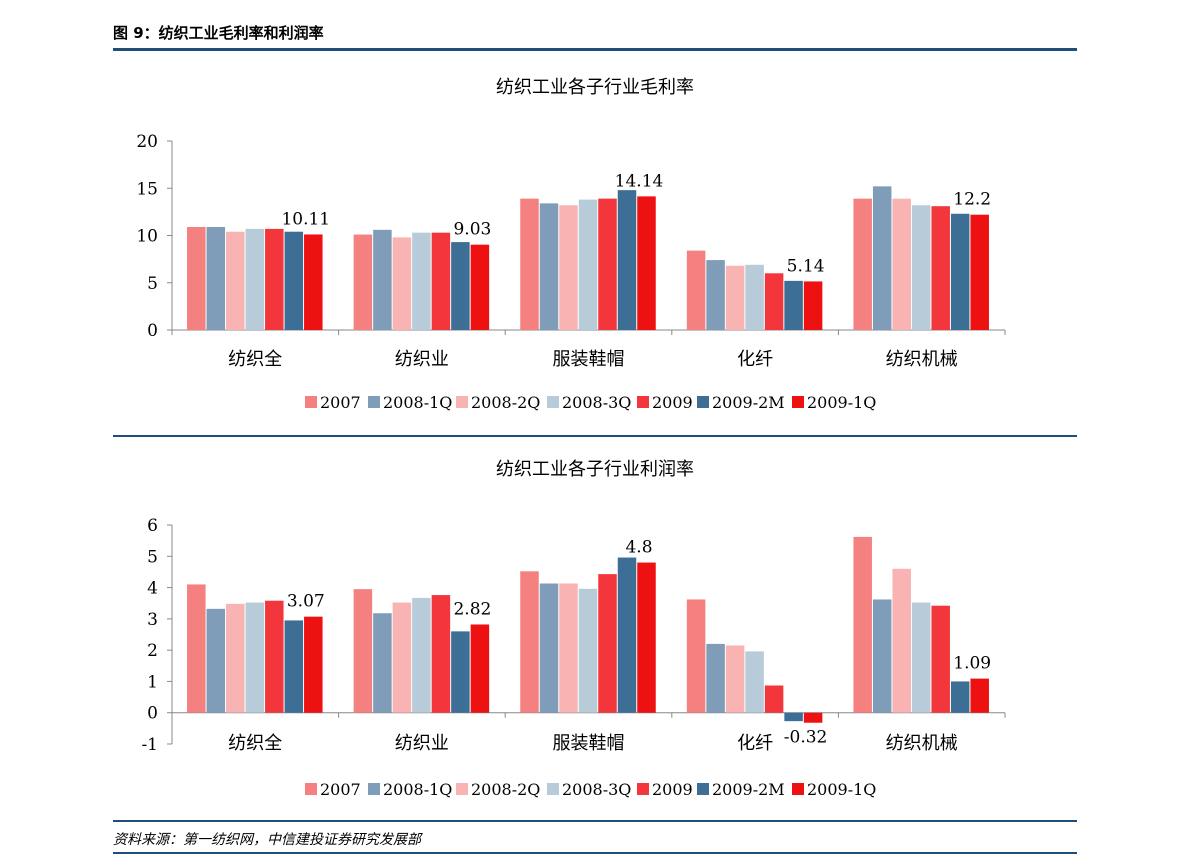 The width and height of the screenshot is (1191, 868). What do you see at coordinates (417, 402) in the screenshot?
I see `legend-label: 2008-1Q` at bounding box center [417, 402].